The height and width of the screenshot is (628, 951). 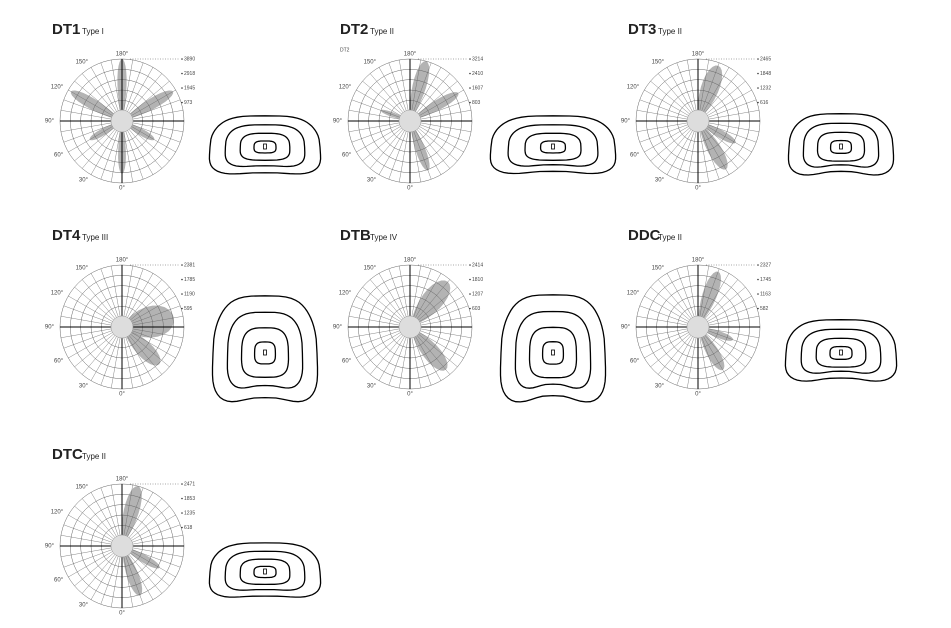 What do you see at coordinates (189, 59) in the screenshot?
I see `candela-label: 3890` at bounding box center [189, 59].